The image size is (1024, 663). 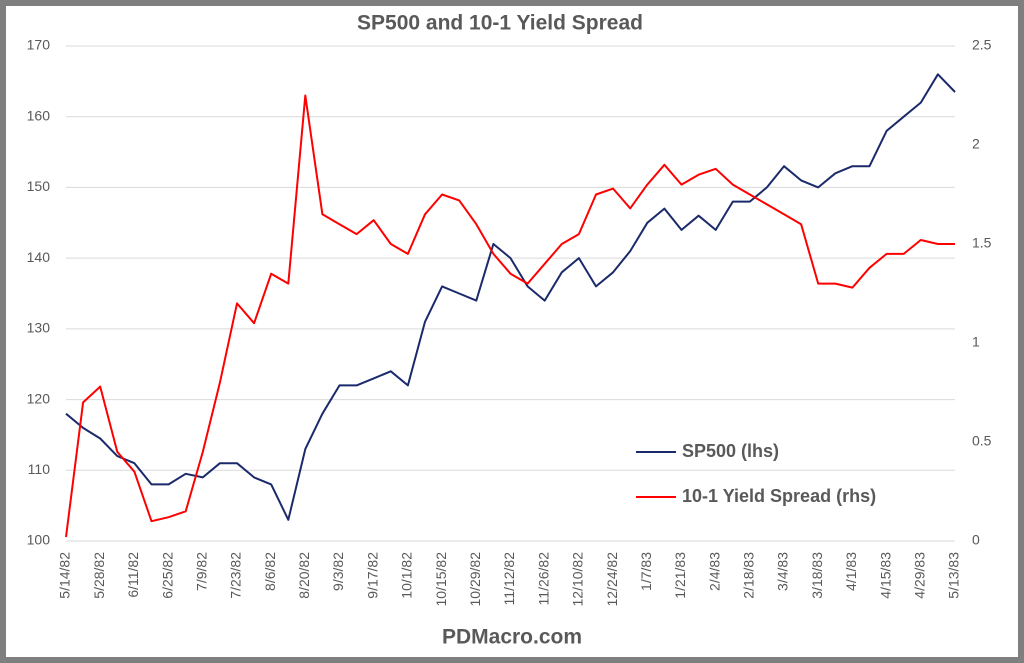 I want to click on x-tick-label: 12/10/82, so click(x=578, y=579).